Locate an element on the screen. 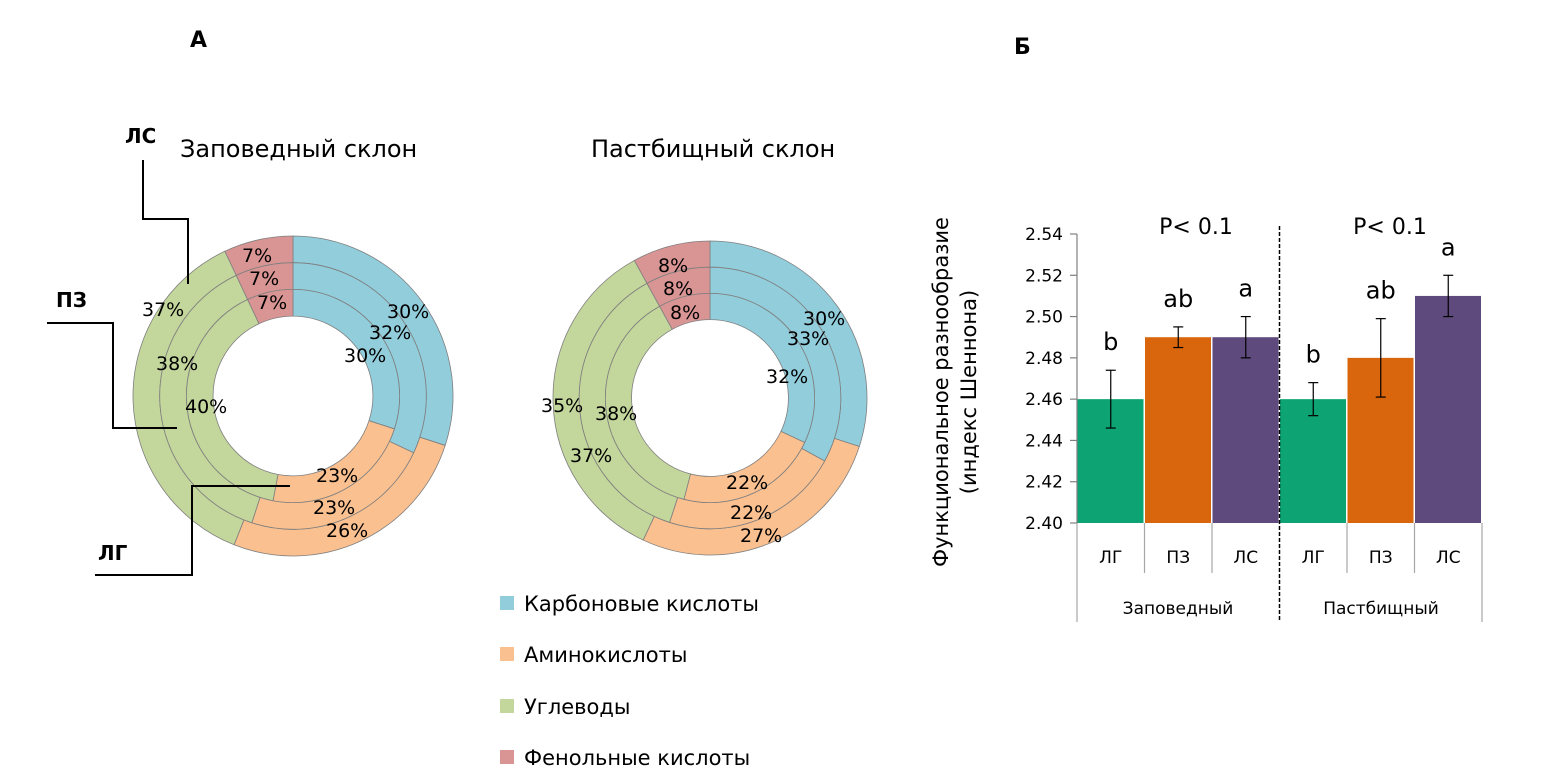  group-label-reserved: Заповедный is located at coordinates (1178, 609).